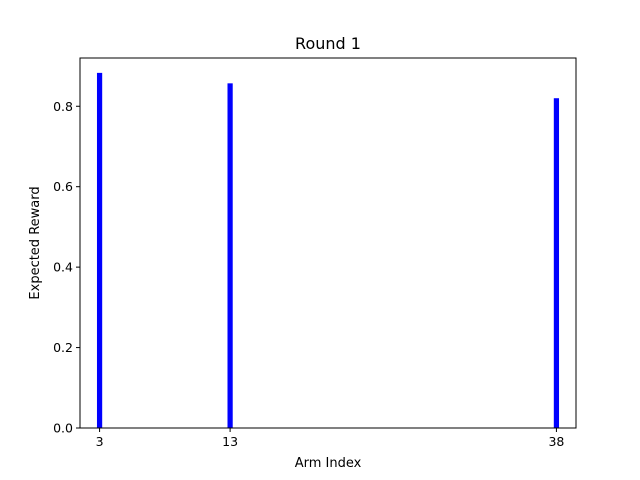 The height and width of the screenshot is (480, 640). What do you see at coordinates (330, 438) in the screenshot?
I see `x-ticks-layer: 3 13 38` at bounding box center [330, 438].